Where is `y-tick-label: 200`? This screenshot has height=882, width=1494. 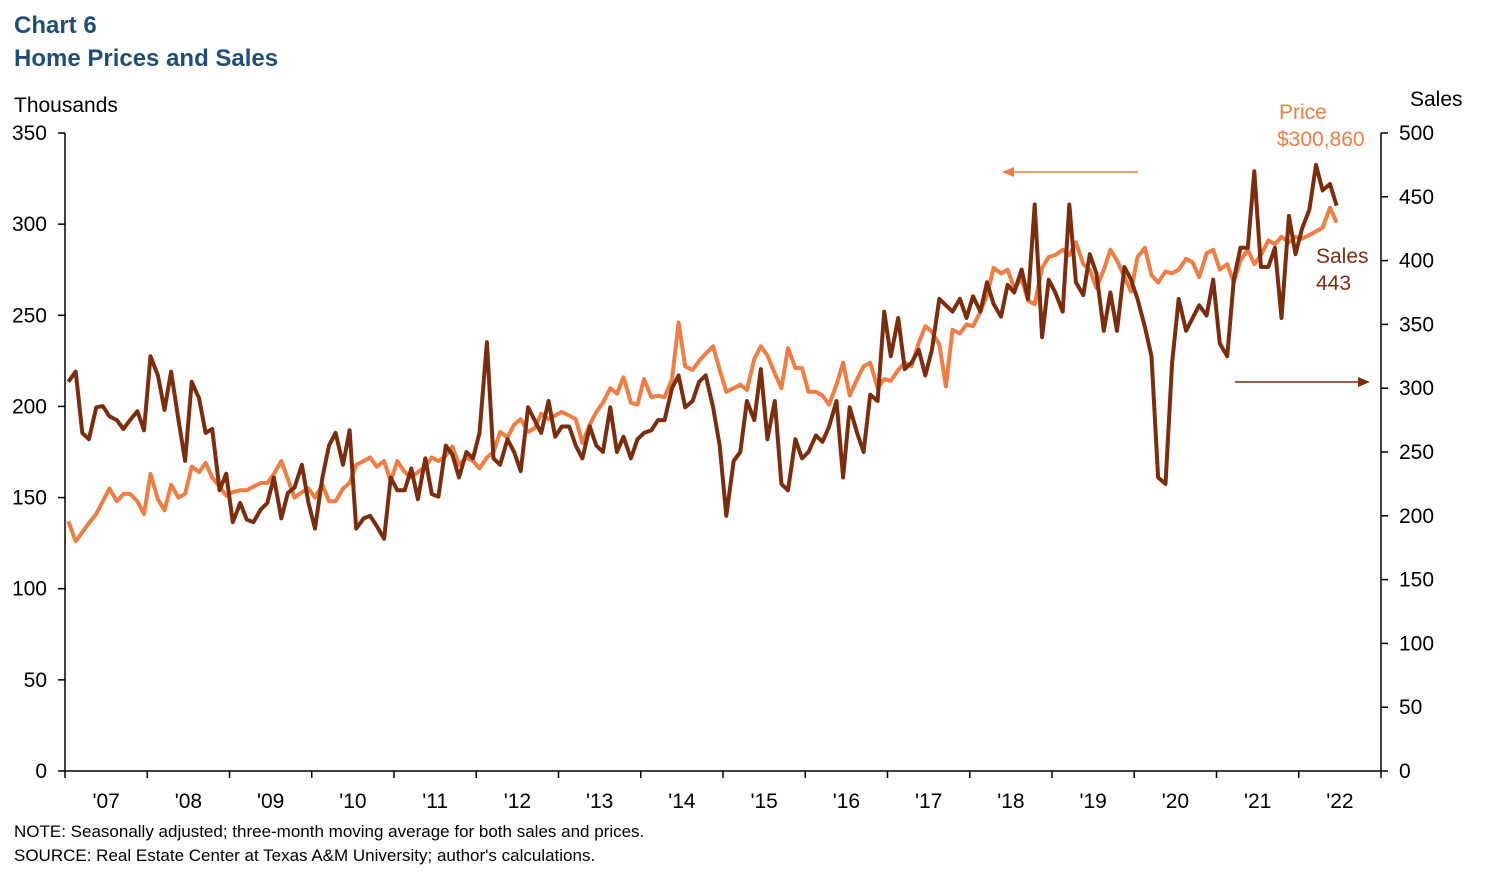
y-tick-label: 200 is located at coordinates (29, 406).